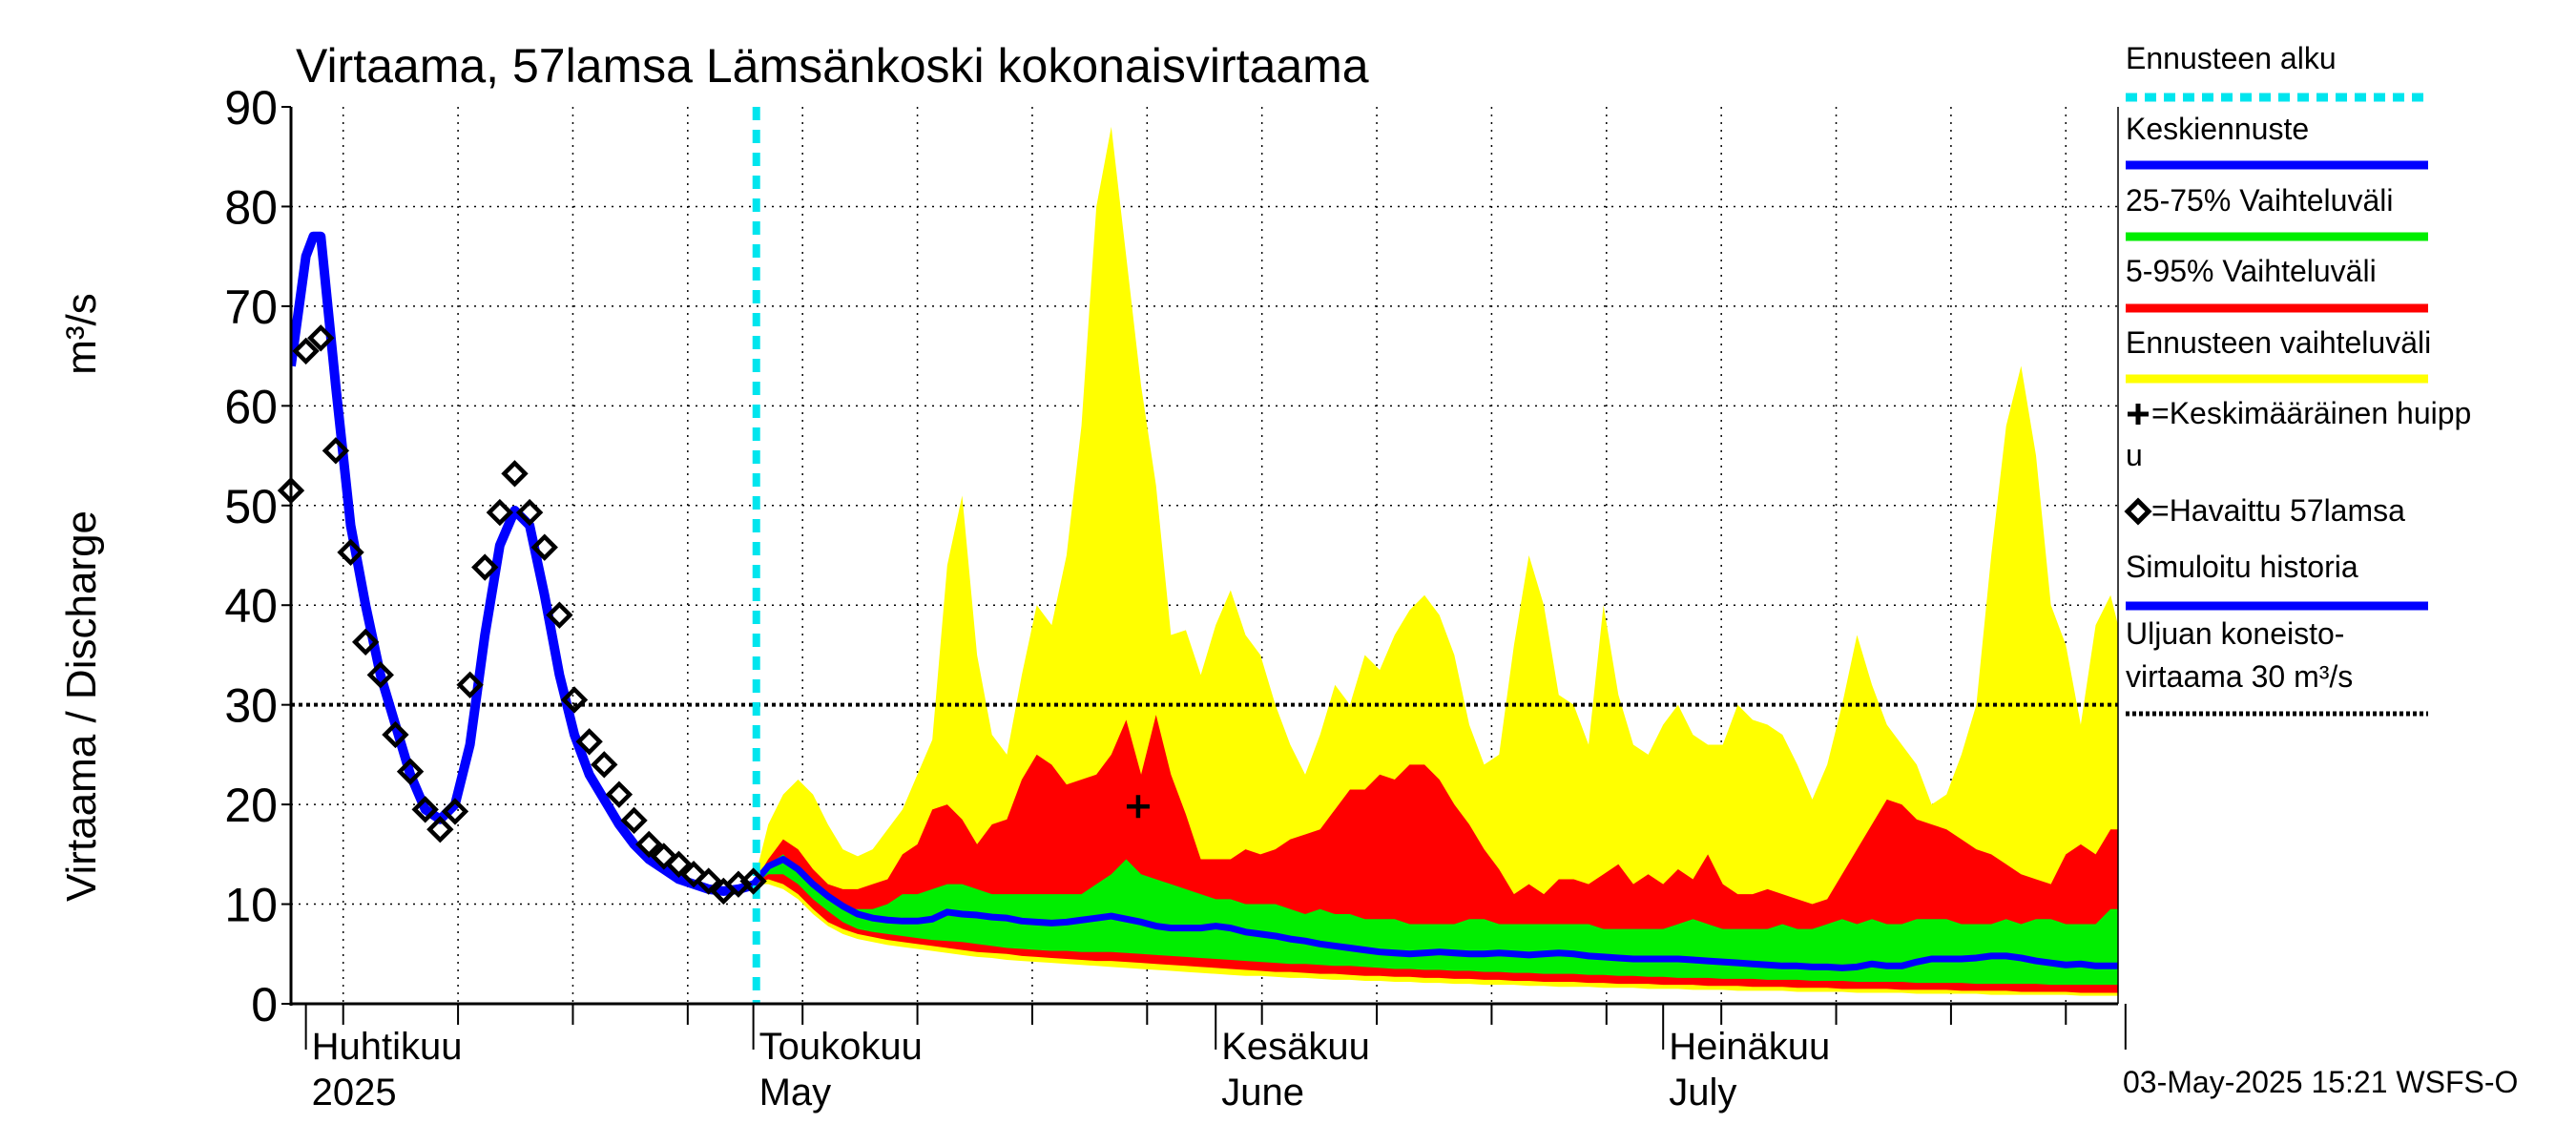 This screenshot has width=2576, height=1145. I want to click on legend-label: Ennusteen alku, so click(2231, 58).